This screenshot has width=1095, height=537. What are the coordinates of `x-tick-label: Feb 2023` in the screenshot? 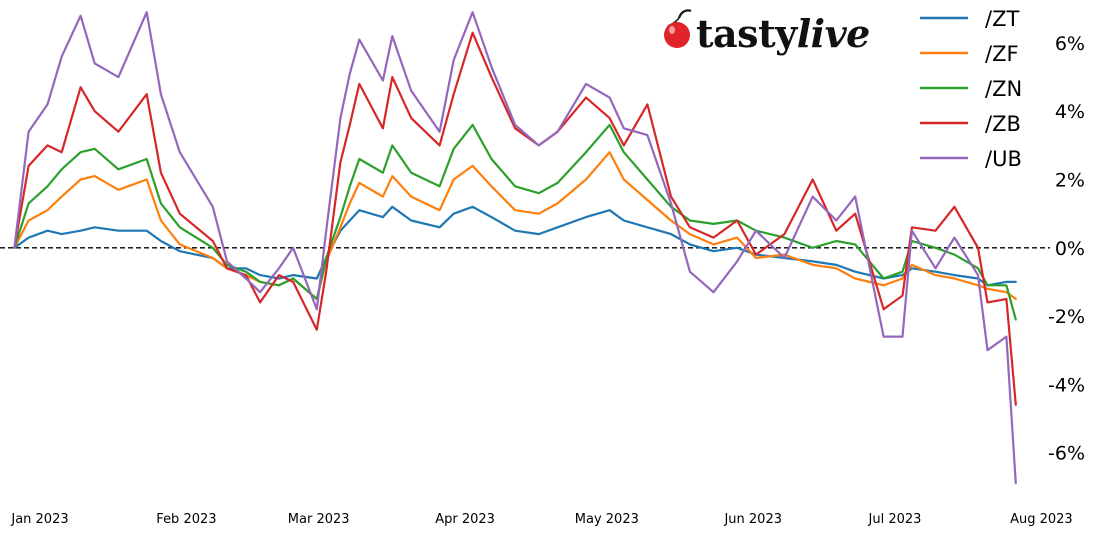 It's located at (186, 519).